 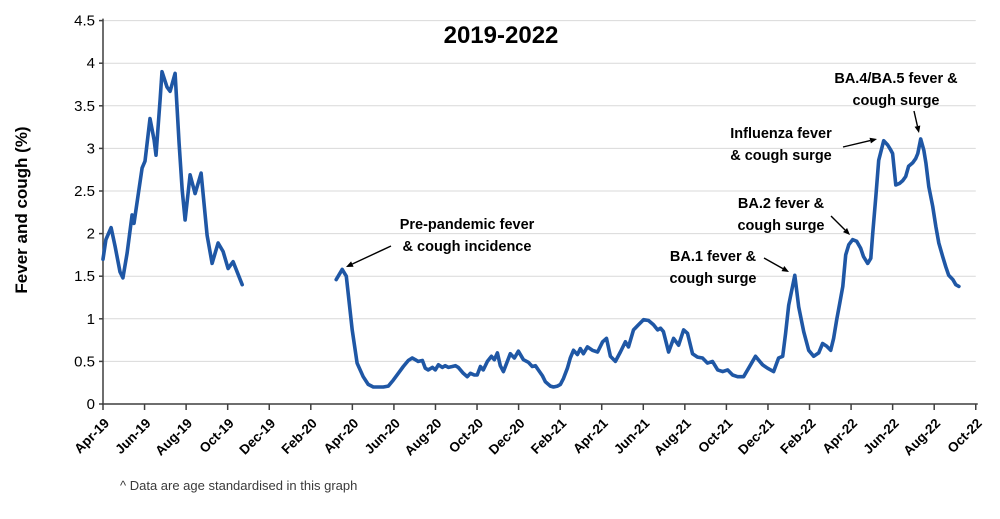 What do you see at coordinates (91, 234) in the screenshot?
I see `y-tick-label: 2` at bounding box center [91, 234].